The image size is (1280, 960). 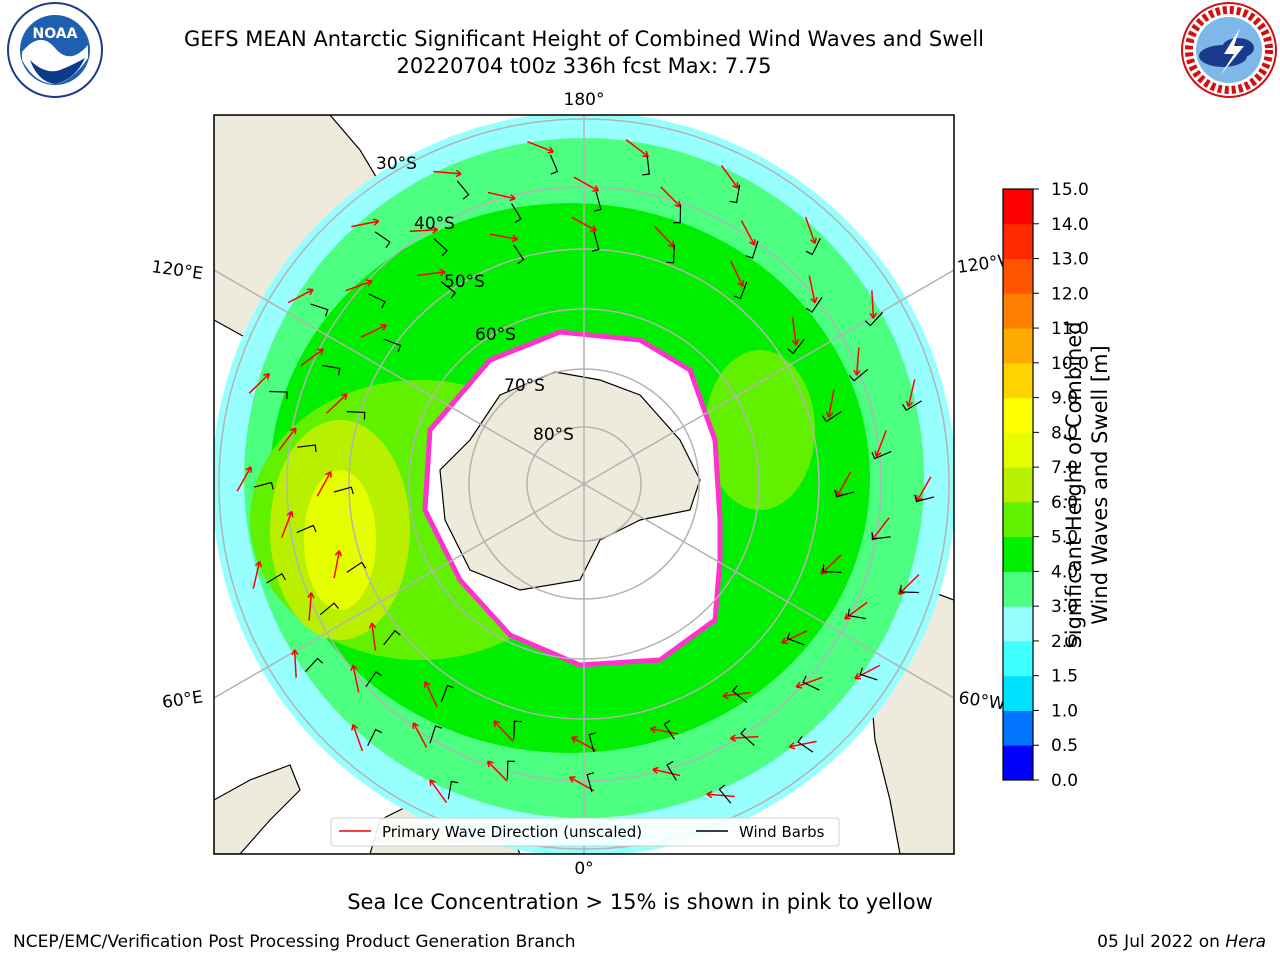 What do you see at coordinates (340, 540) in the screenshot?
I see `wave-band-7m` at bounding box center [340, 540].